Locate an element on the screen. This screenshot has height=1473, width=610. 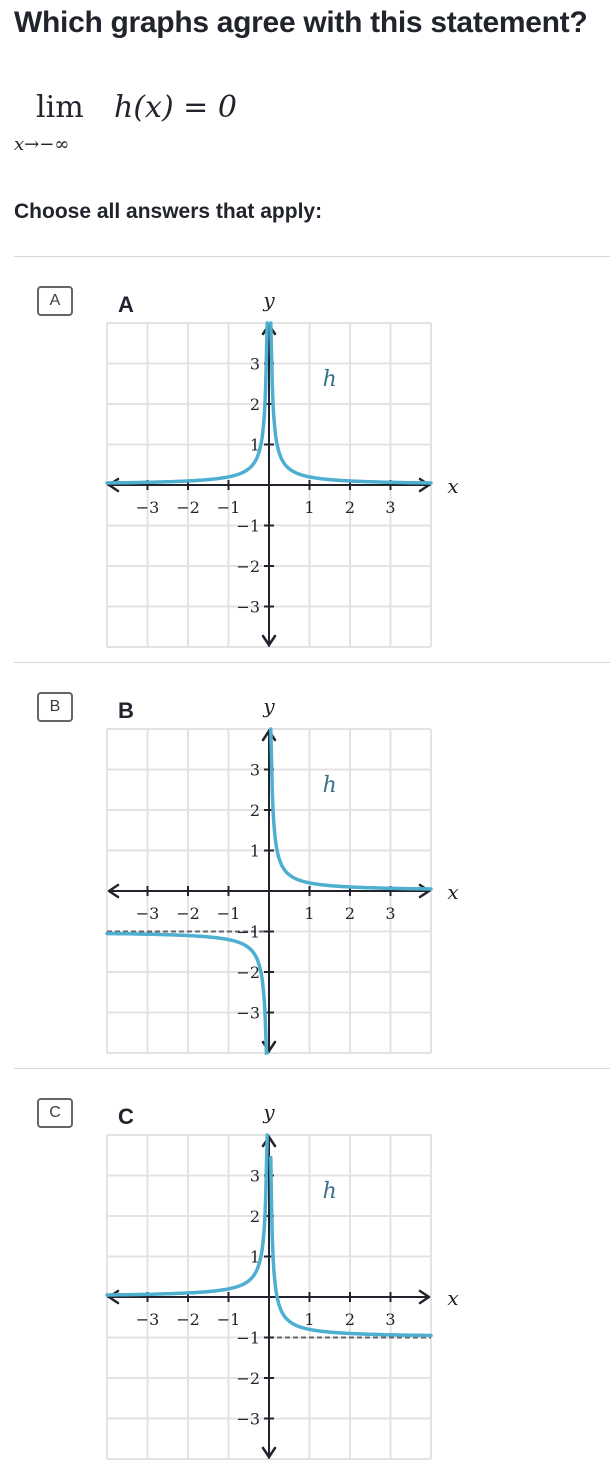
choice-letter-box: C is located at coordinates (55, 1113).